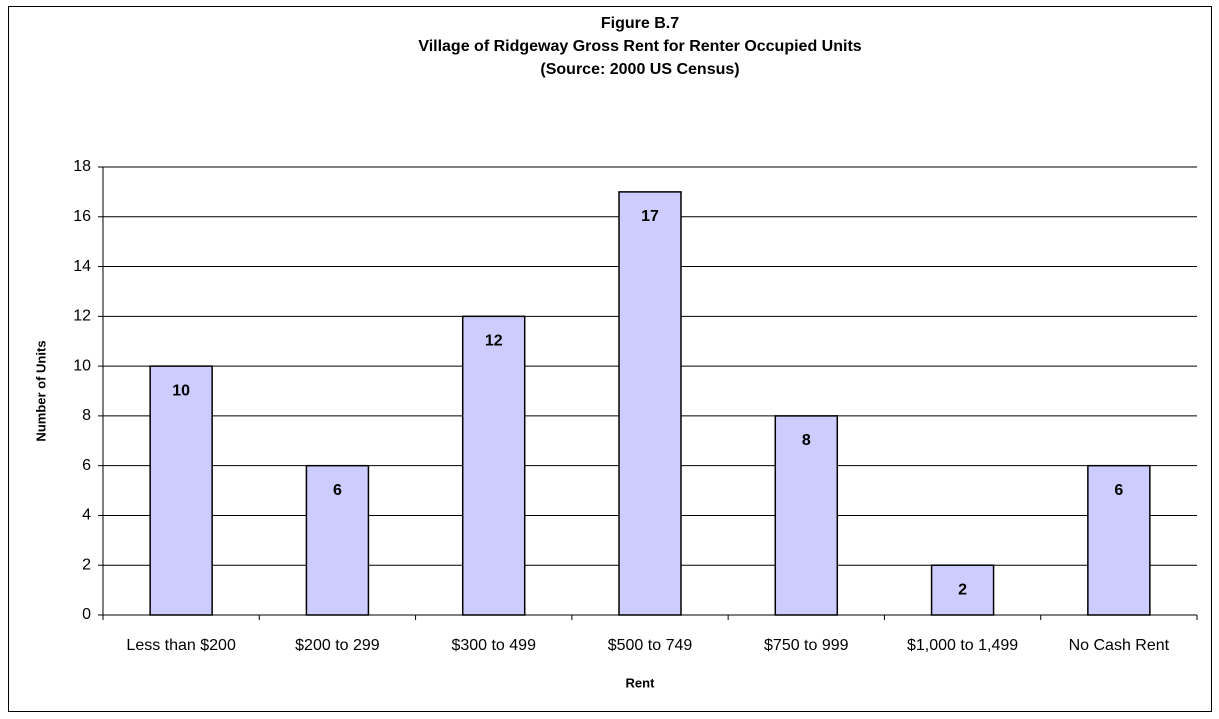  Describe the element at coordinates (650, 216) in the screenshot. I see `data-label: 17` at that location.